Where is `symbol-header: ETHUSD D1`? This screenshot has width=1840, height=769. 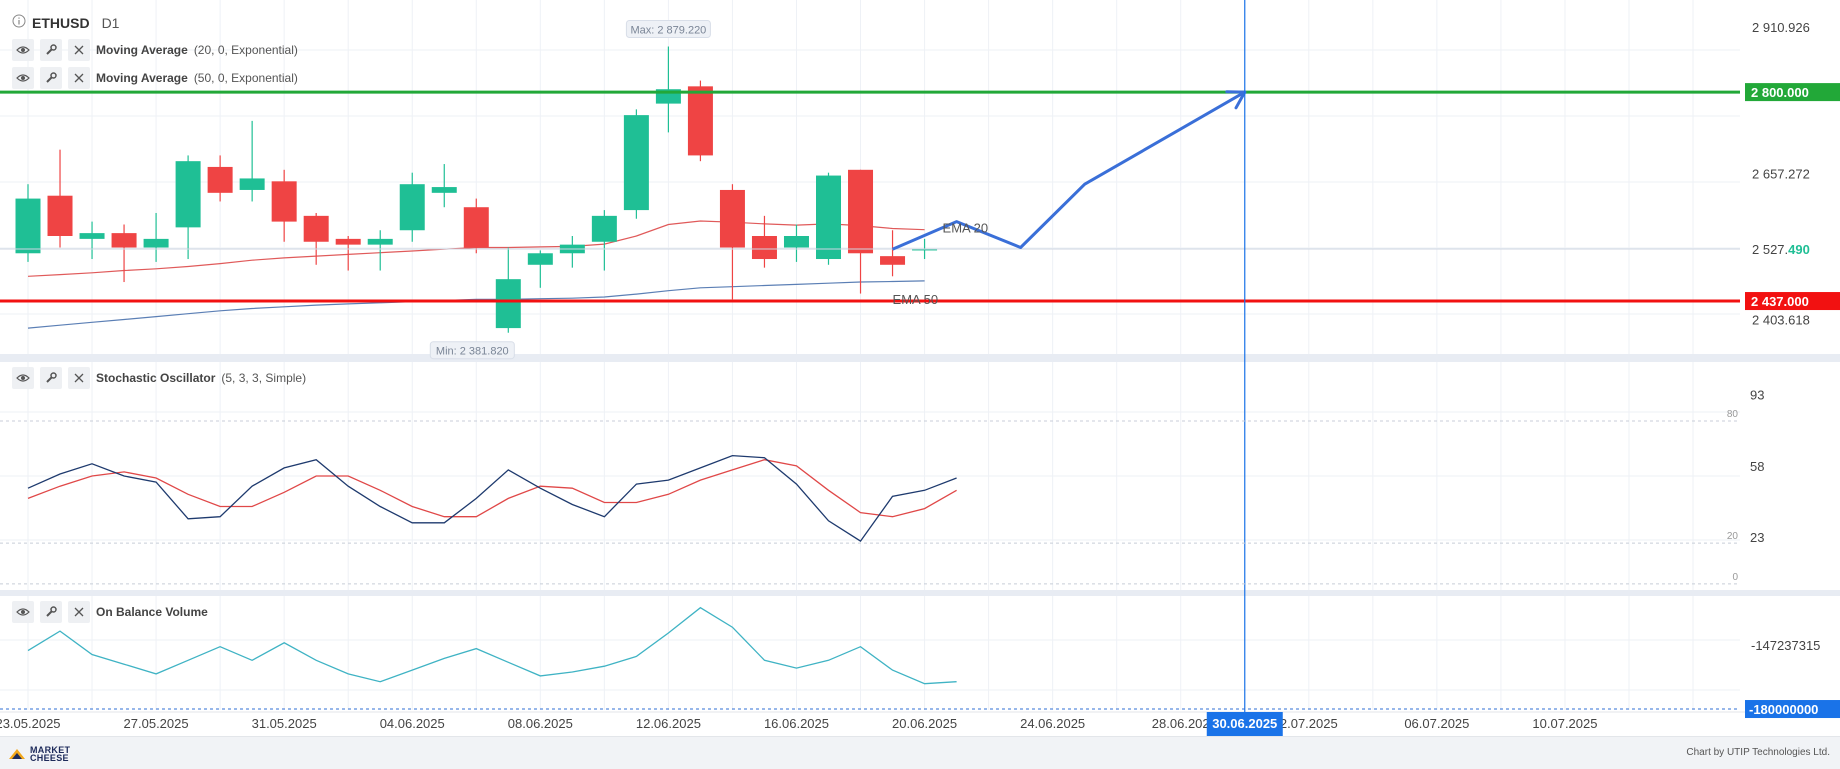 symbol-header: ETHUSD D1 is located at coordinates (65, 22).